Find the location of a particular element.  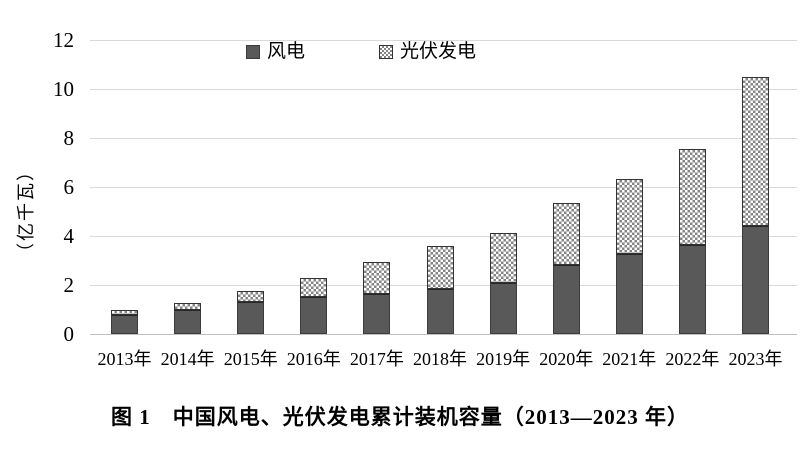

x-tick-label: 2018年 is located at coordinates (440, 359).